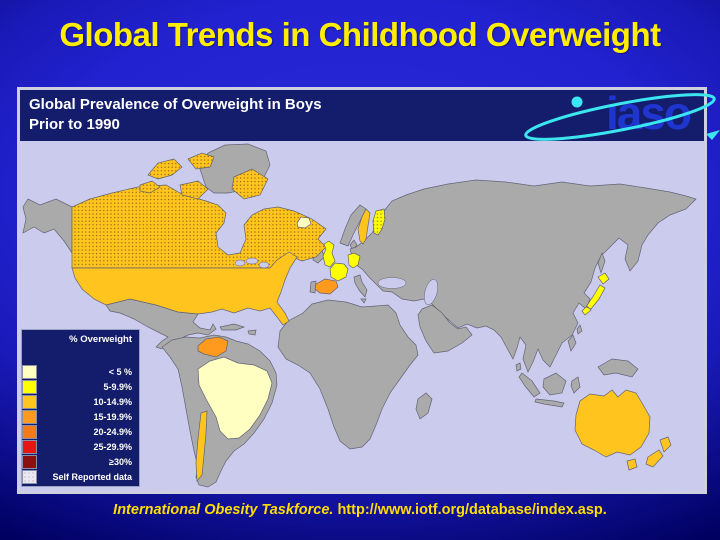 The width and height of the screenshot is (720, 540). What do you see at coordinates (472, 510) in the screenshot?
I see `source-url: http://www.iotf.org/database/index.asp.` at bounding box center [472, 510].